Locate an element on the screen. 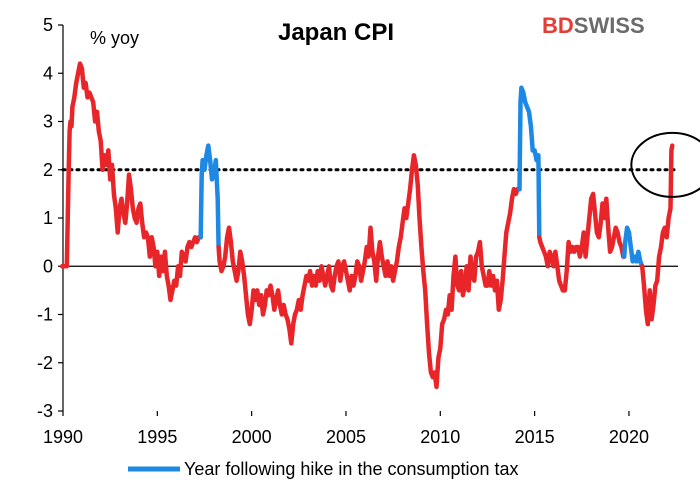  unit-label: % yoy is located at coordinates (114, 38).